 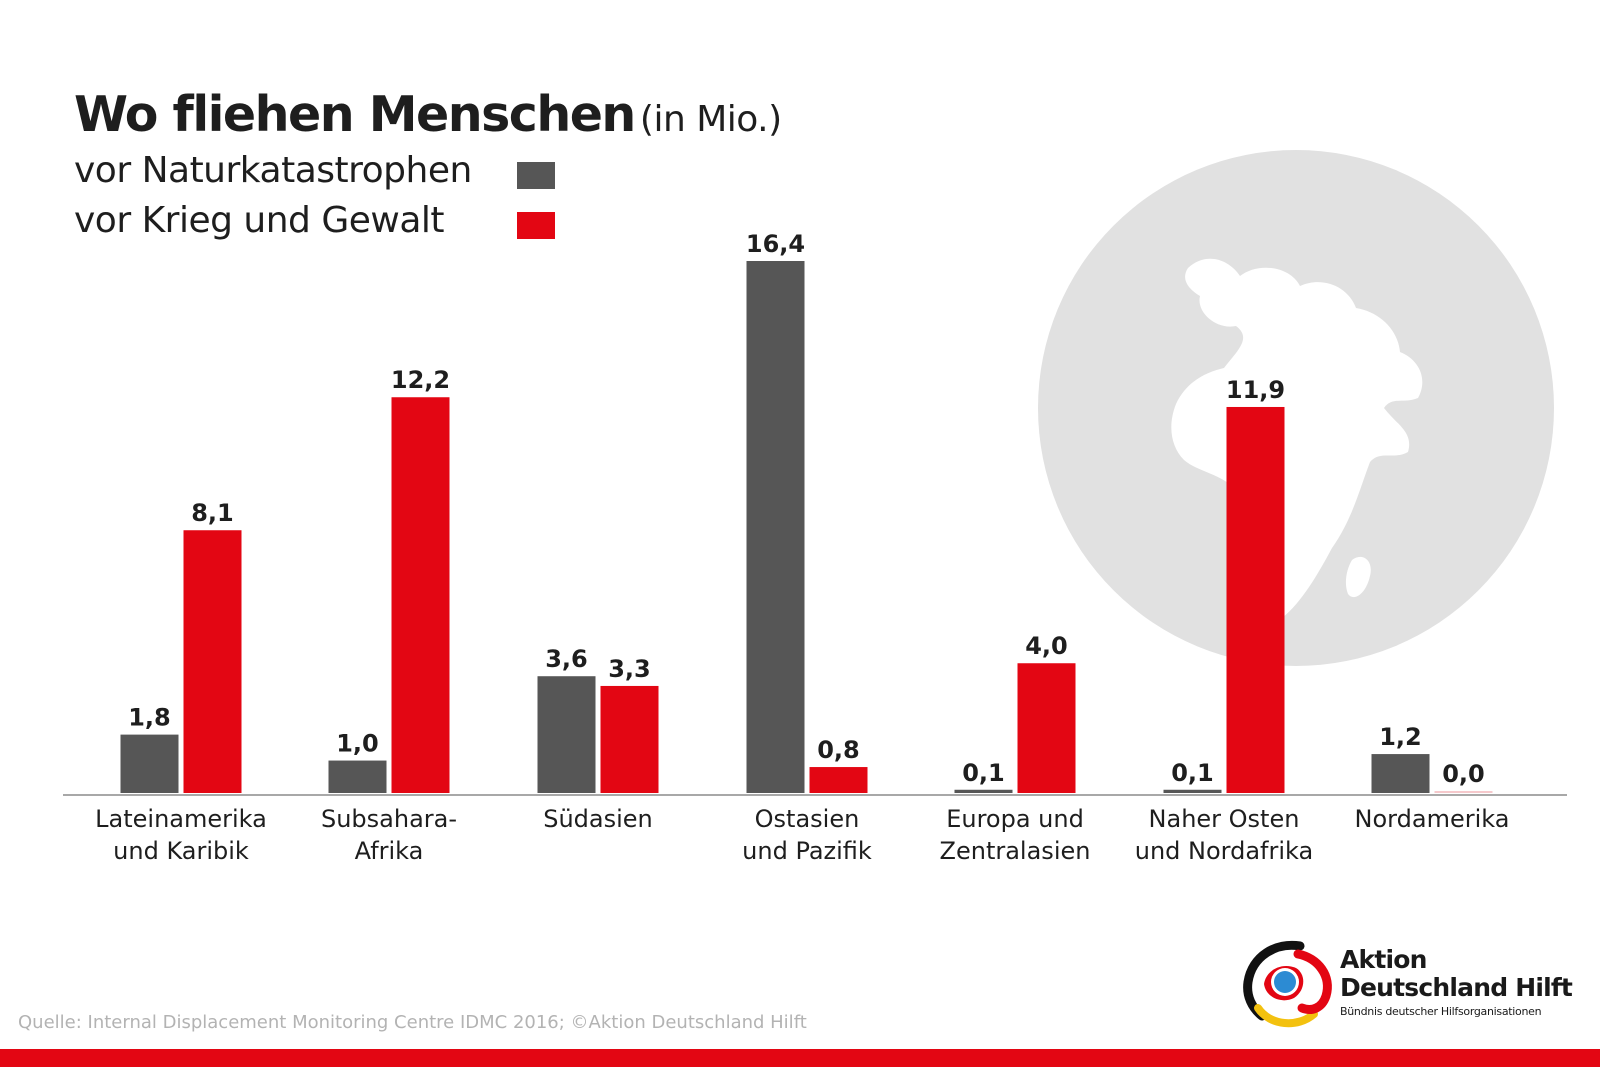 I want to click on category-label-0-1: und Karibik, so click(x=181, y=851).